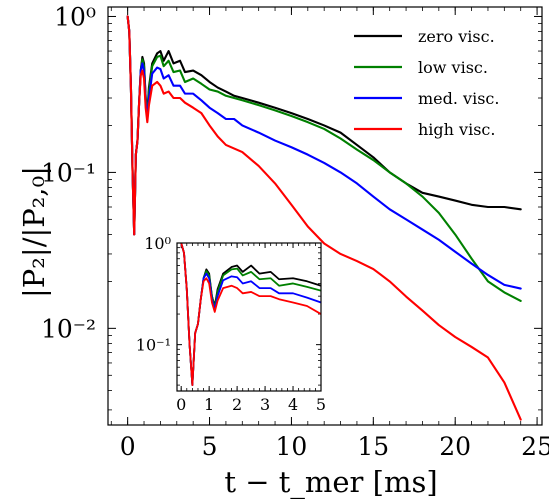  Describe the element at coordinates (128, 446) in the screenshot. I see `main-x-tick-label: 0` at that location.